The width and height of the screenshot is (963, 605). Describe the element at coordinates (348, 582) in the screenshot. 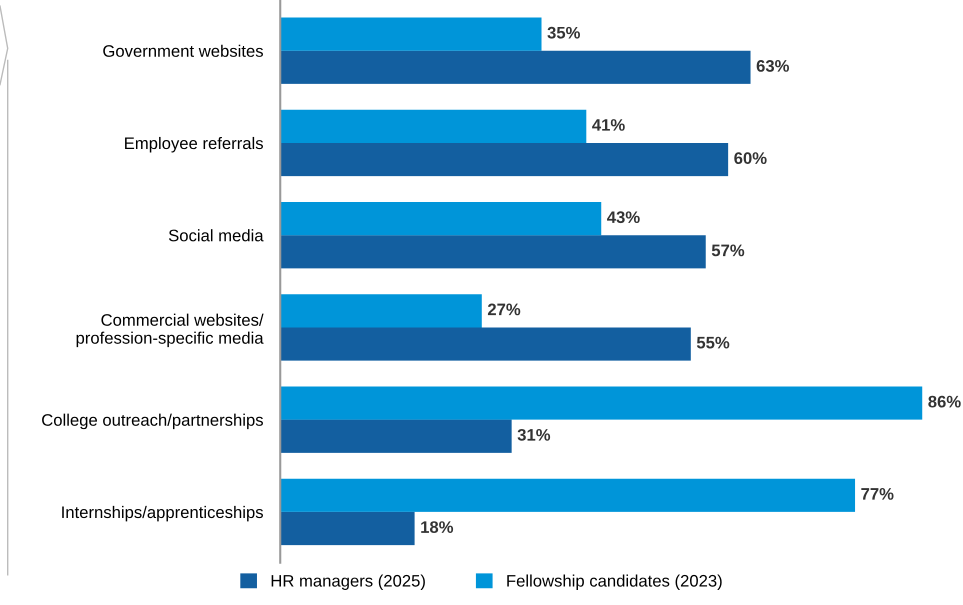

I see `legend-label: HR managers (2025)` at that location.